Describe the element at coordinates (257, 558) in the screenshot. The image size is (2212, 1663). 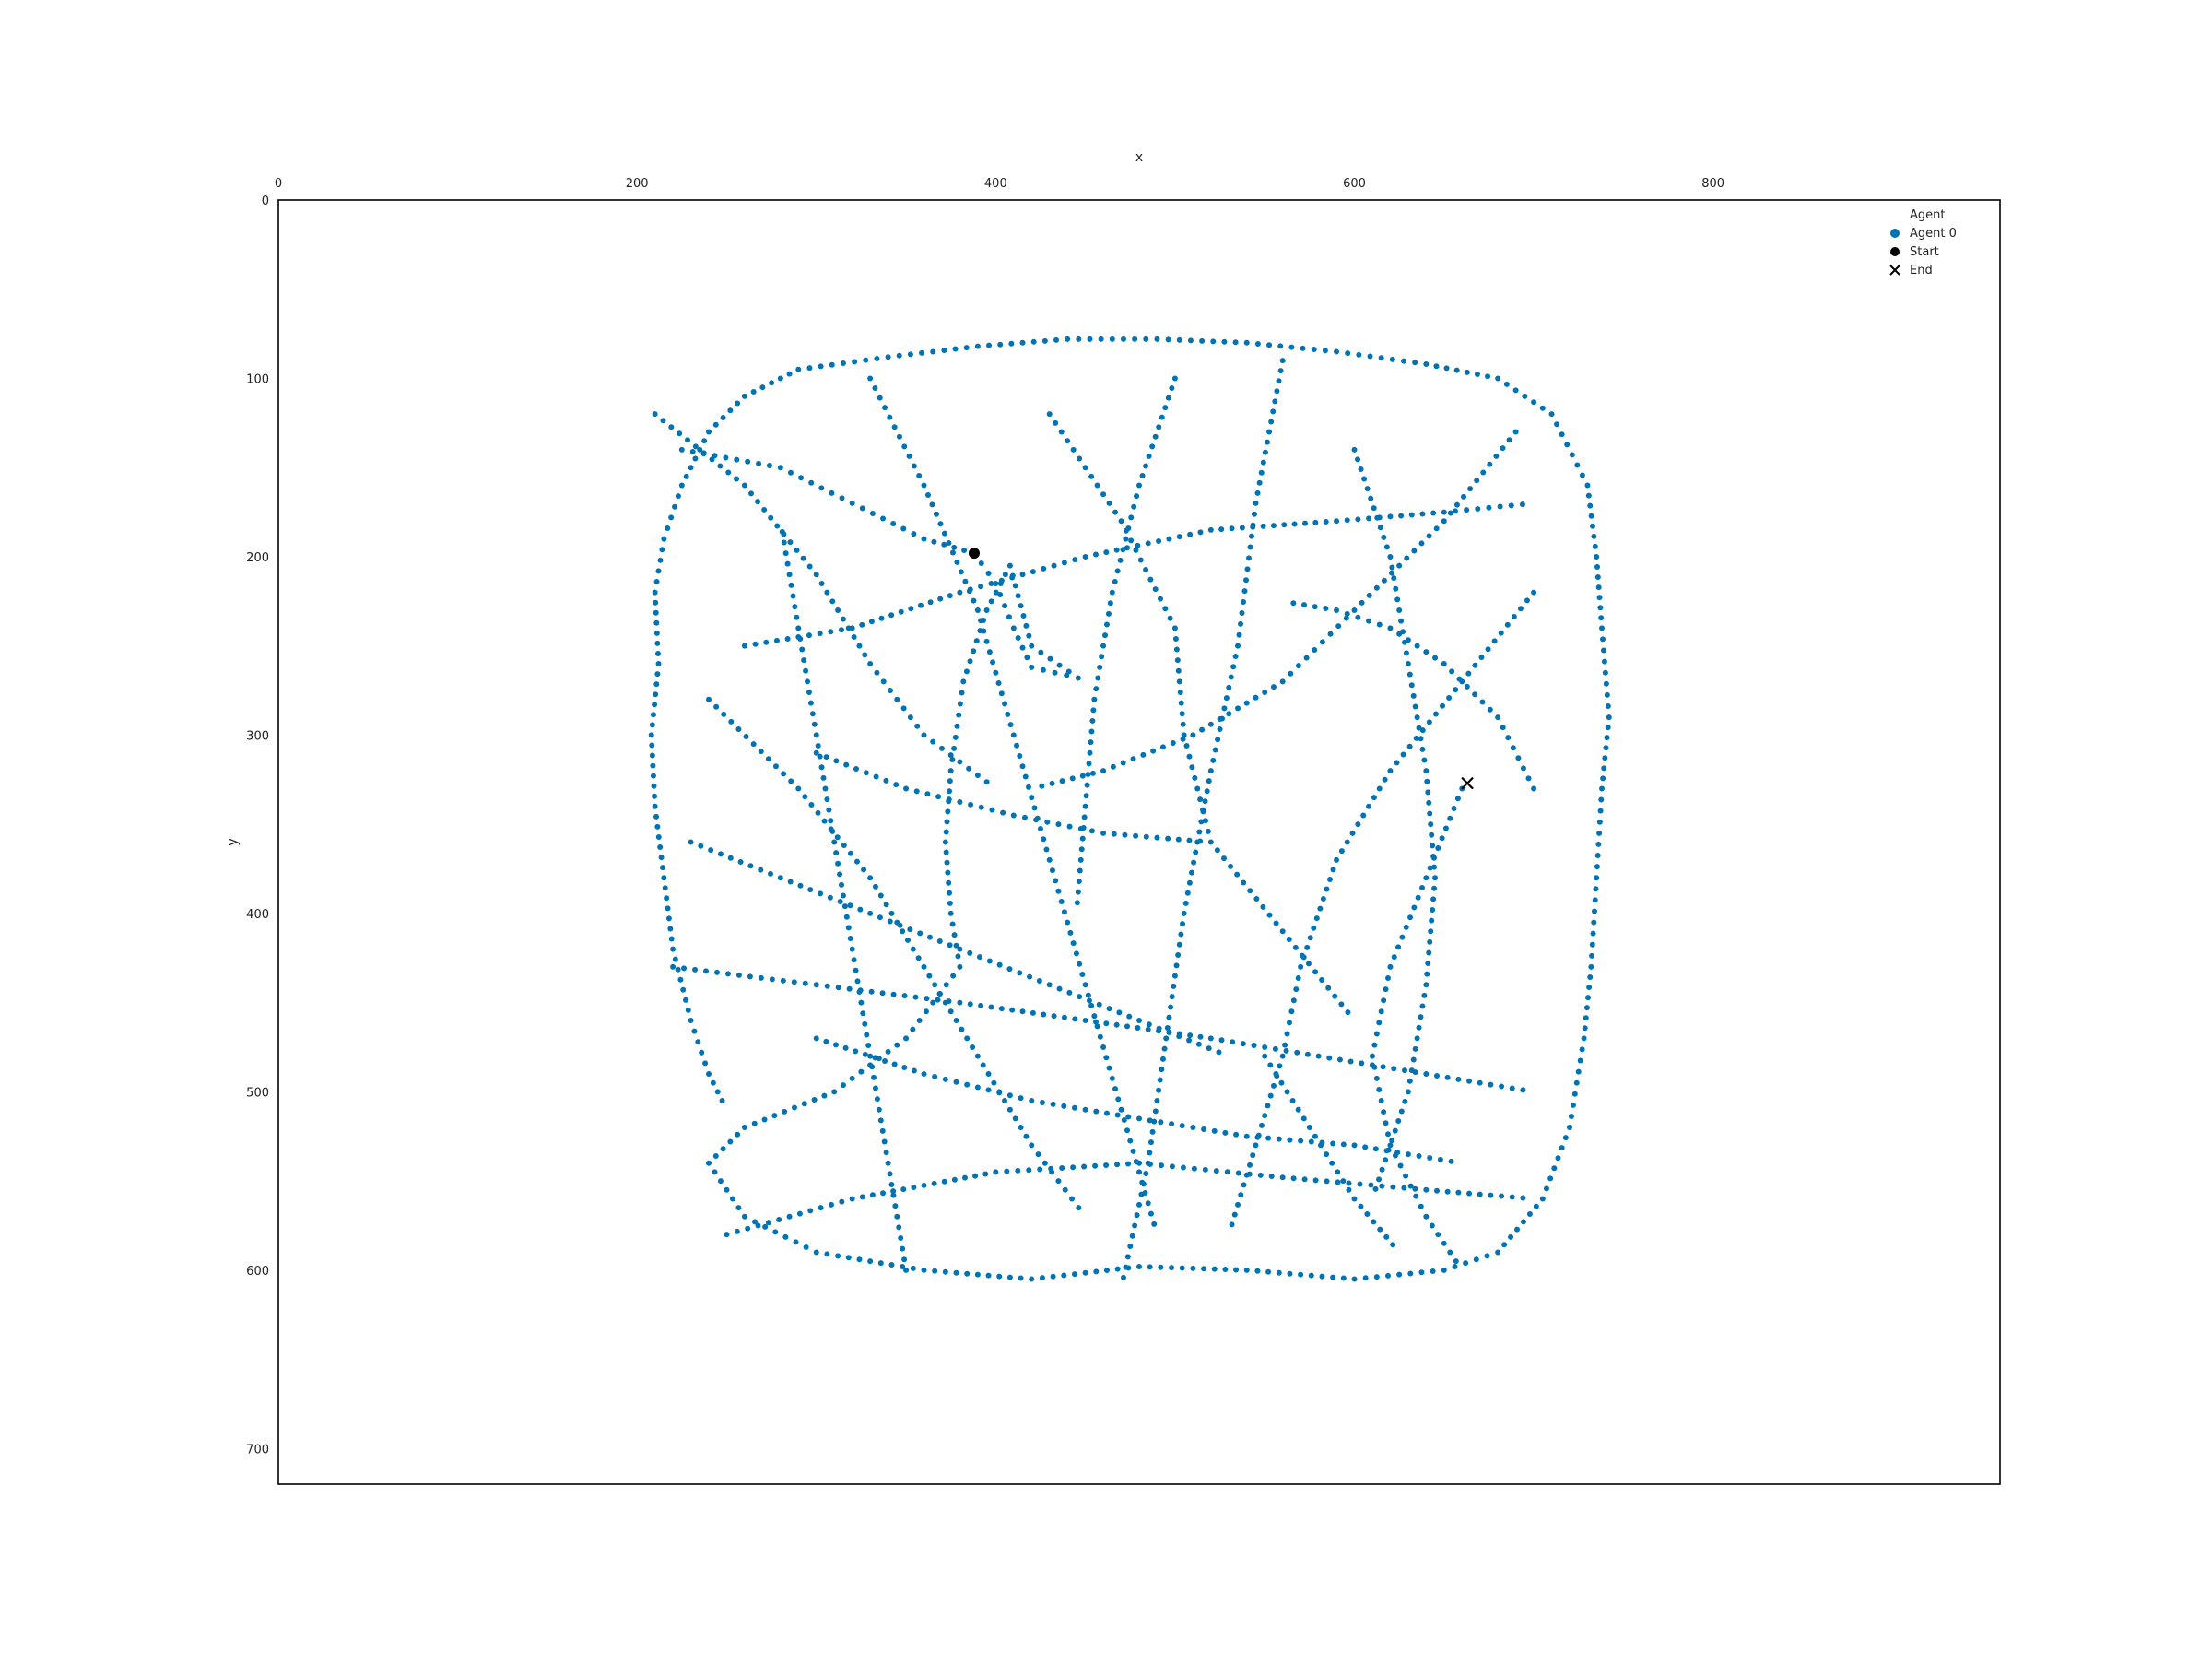
I see `y-tick-label: 200` at that location.